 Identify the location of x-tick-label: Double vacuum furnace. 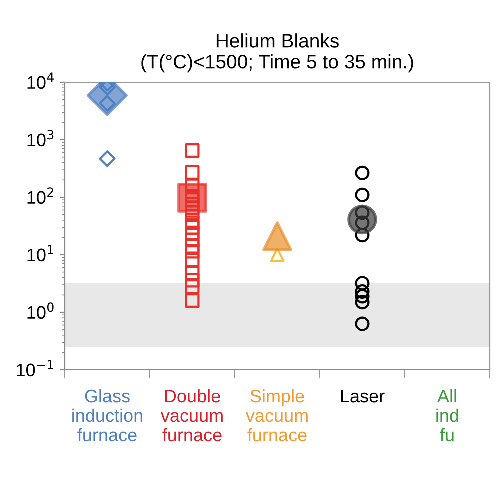
(191, 415).